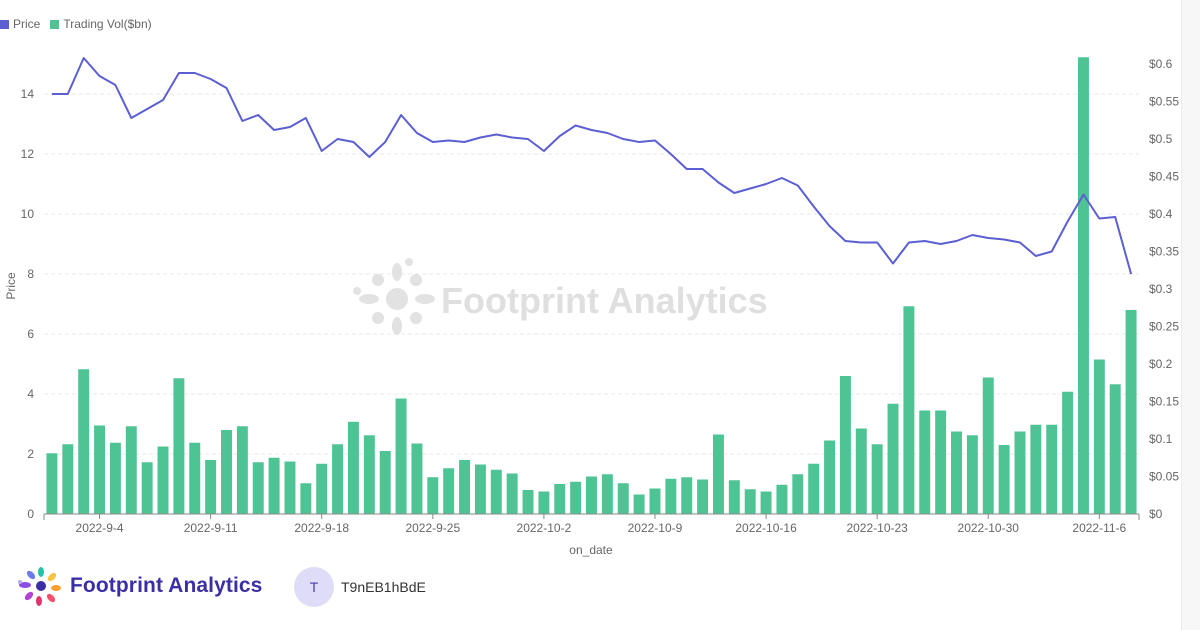 The image size is (1200, 630). I want to click on footer-user: T T9nEB1hBdE, so click(360, 587).